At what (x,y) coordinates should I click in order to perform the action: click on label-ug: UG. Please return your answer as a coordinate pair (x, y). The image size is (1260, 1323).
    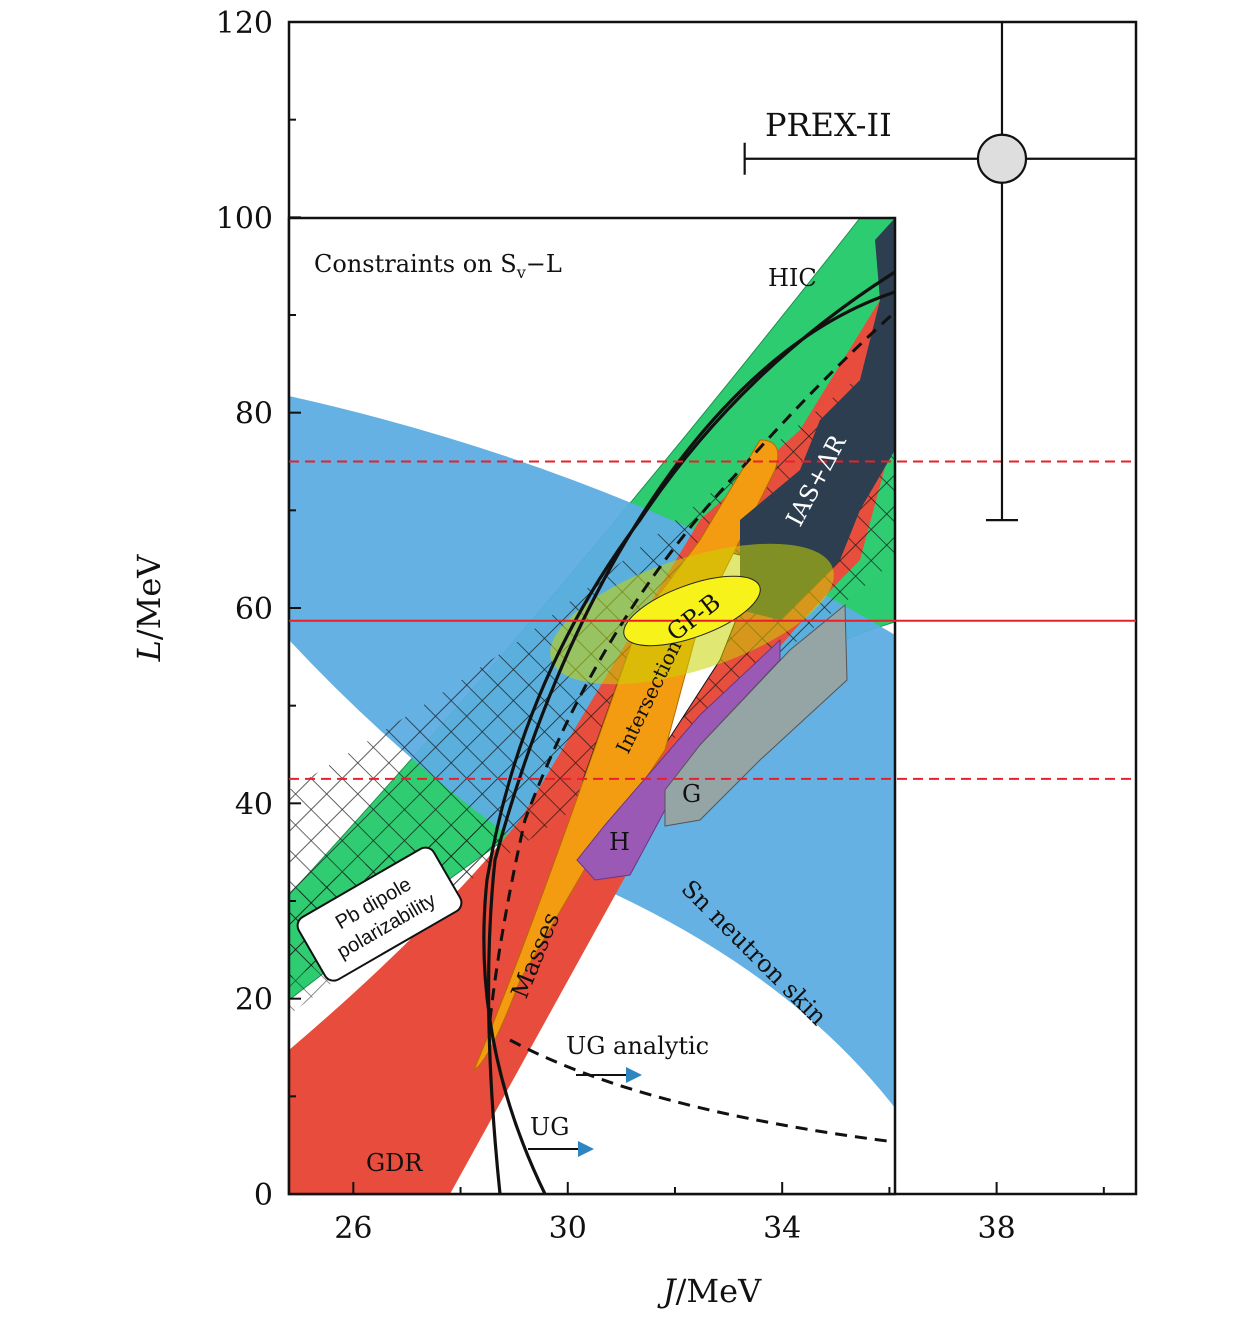
    Looking at the image, I should click on (549, 1127).